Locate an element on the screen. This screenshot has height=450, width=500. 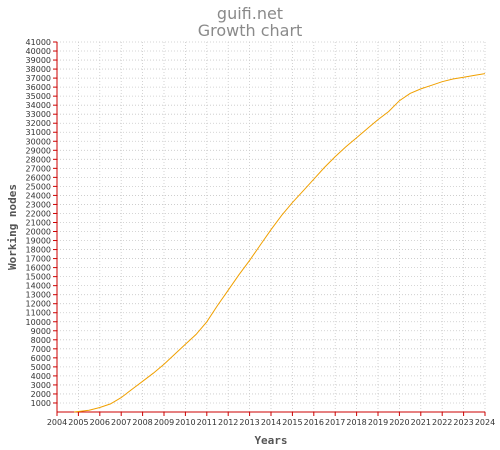
y-tick-label: 32000 is located at coordinates (38, 123).